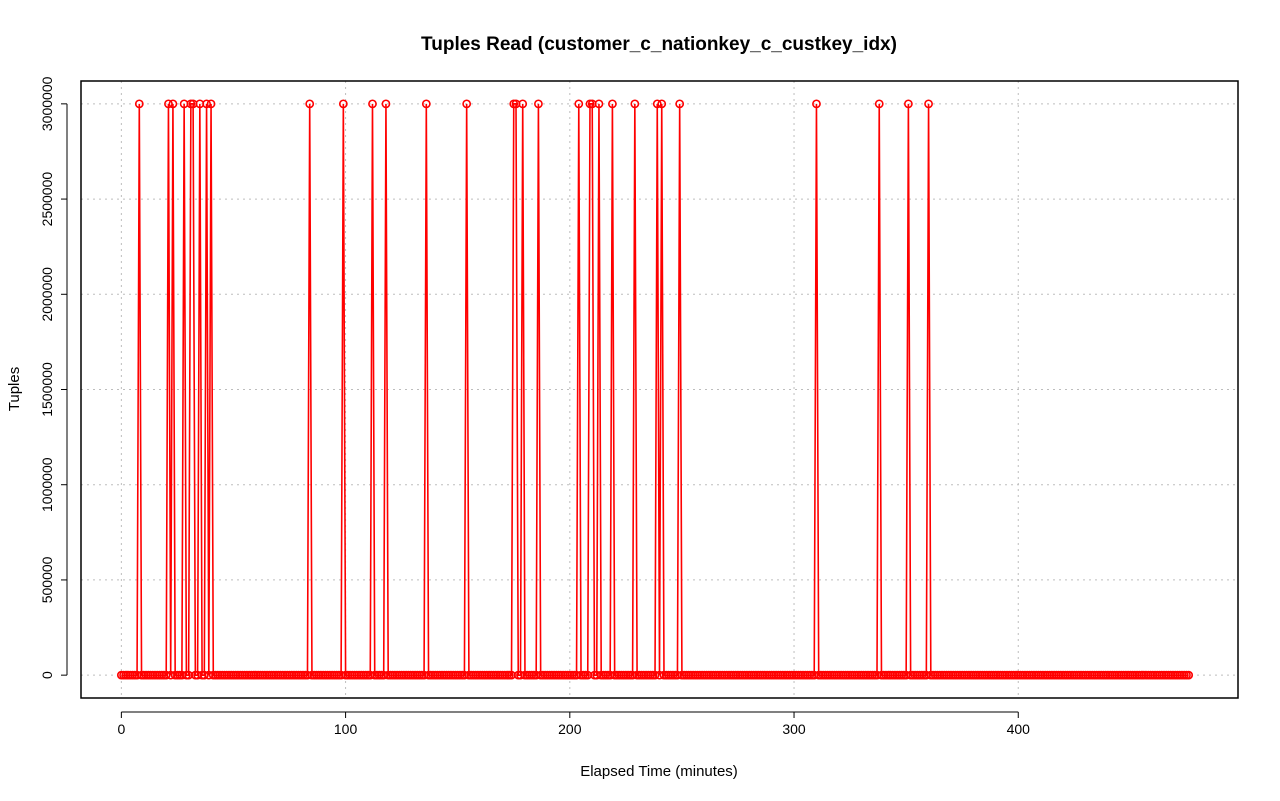 This screenshot has height=801, width=1280. Describe the element at coordinates (794, 729) in the screenshot. I see `x-tick-label: 300` at that location.